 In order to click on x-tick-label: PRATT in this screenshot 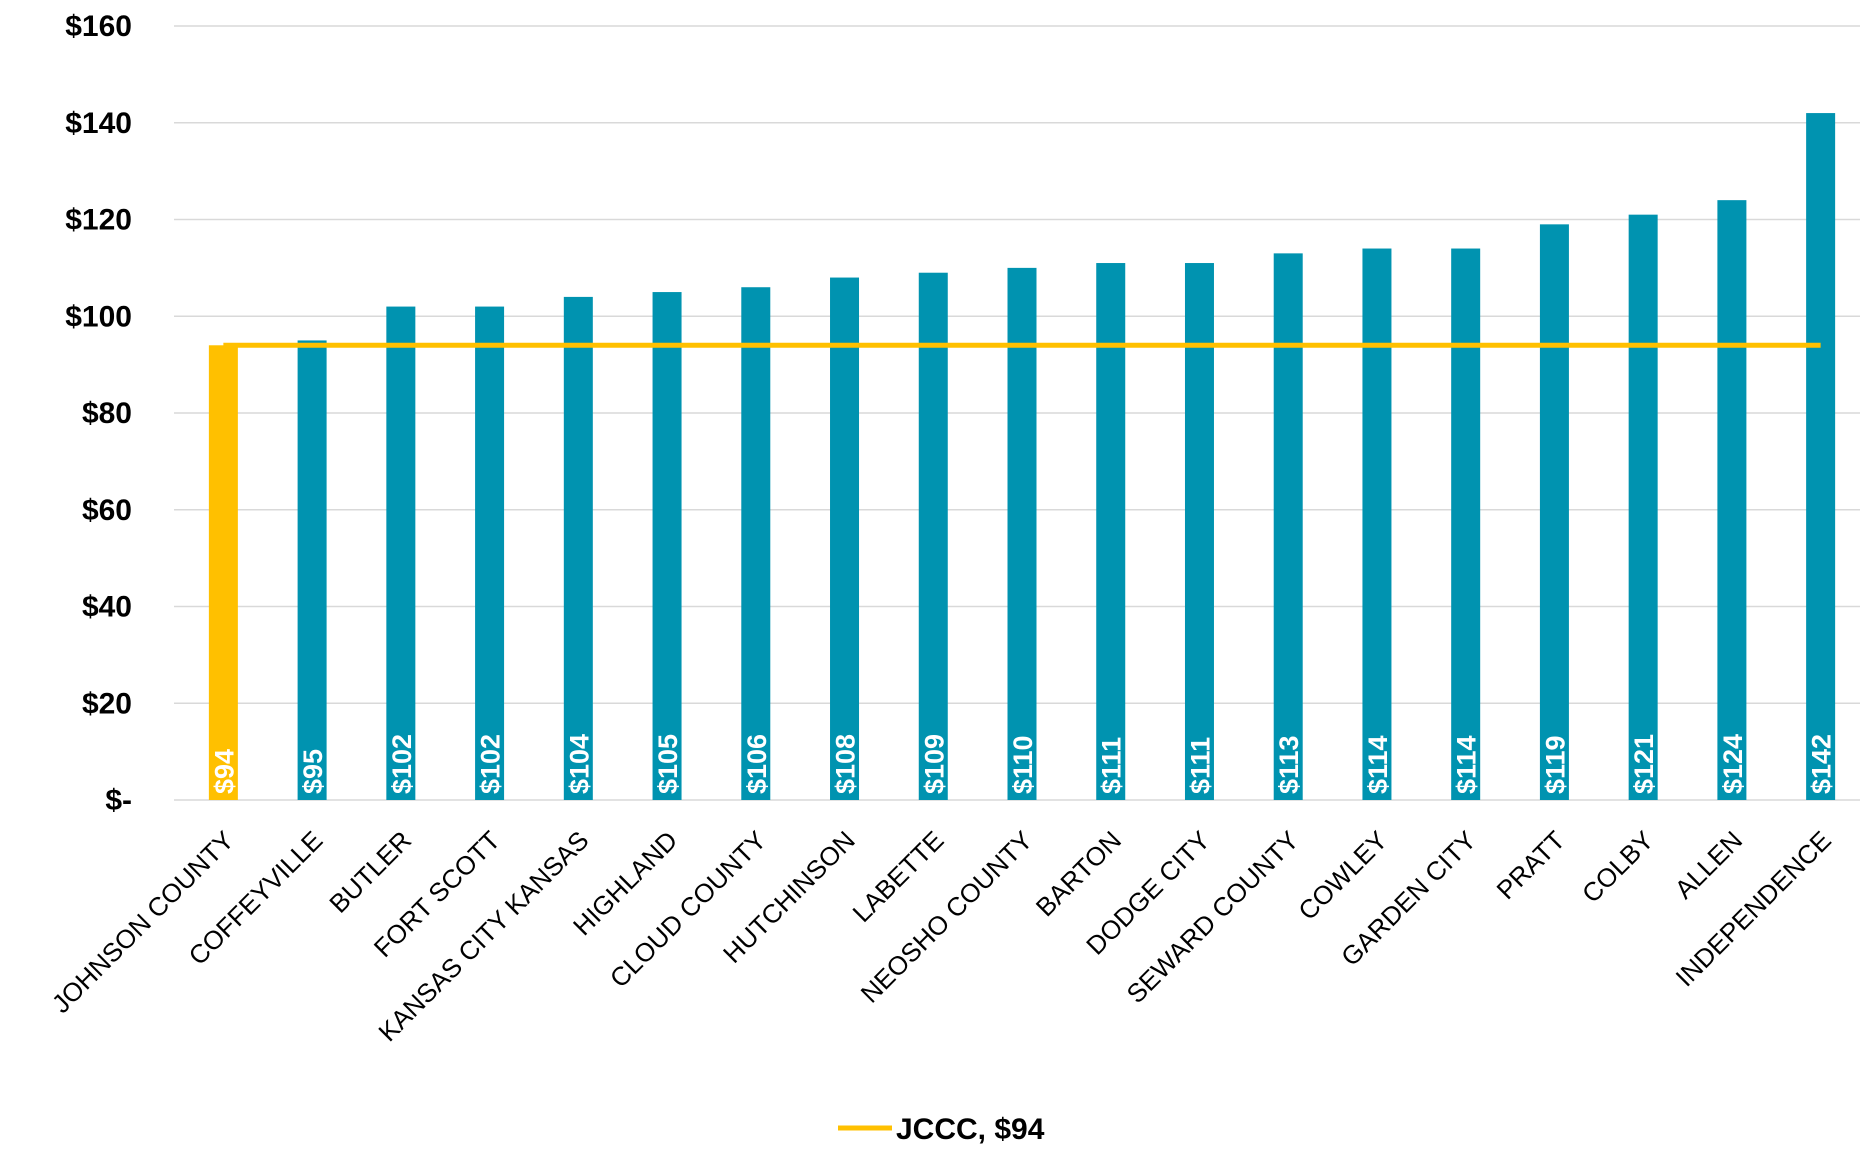, I will do `click(1531, 865)`.